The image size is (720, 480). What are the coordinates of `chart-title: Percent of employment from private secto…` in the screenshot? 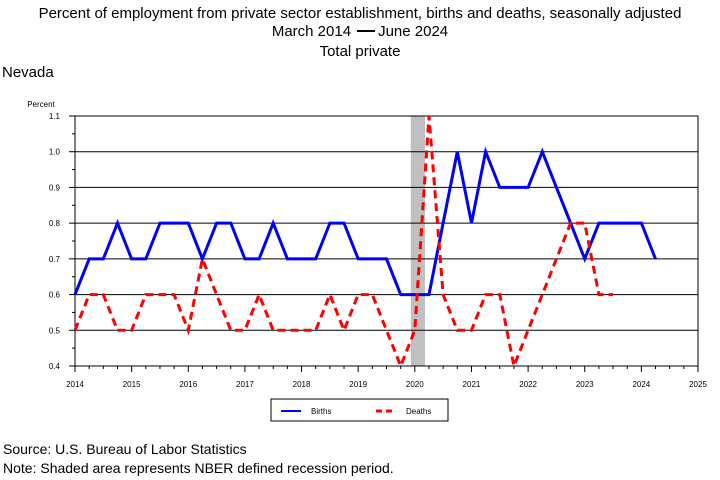 It's located at (360, 13).